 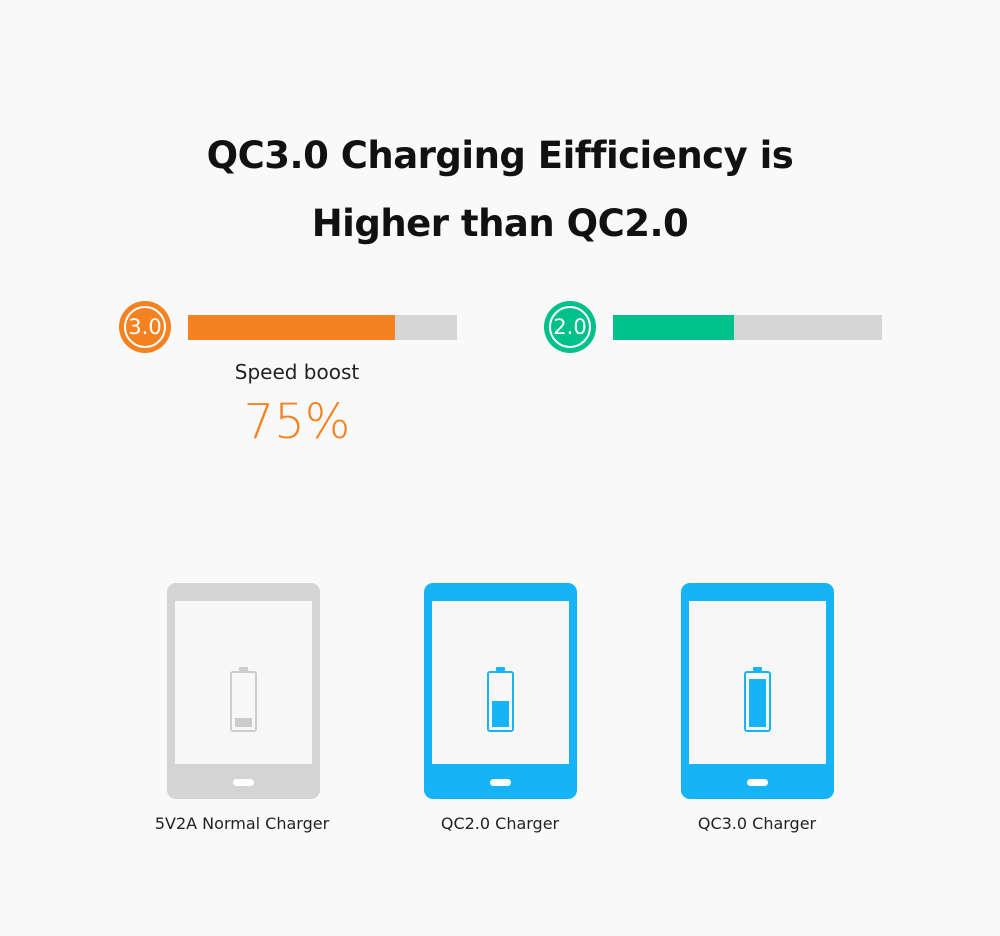 I want to click on headline-line-1: QC3.0 Charging Eifficiency is, so click(x=500, y=155).